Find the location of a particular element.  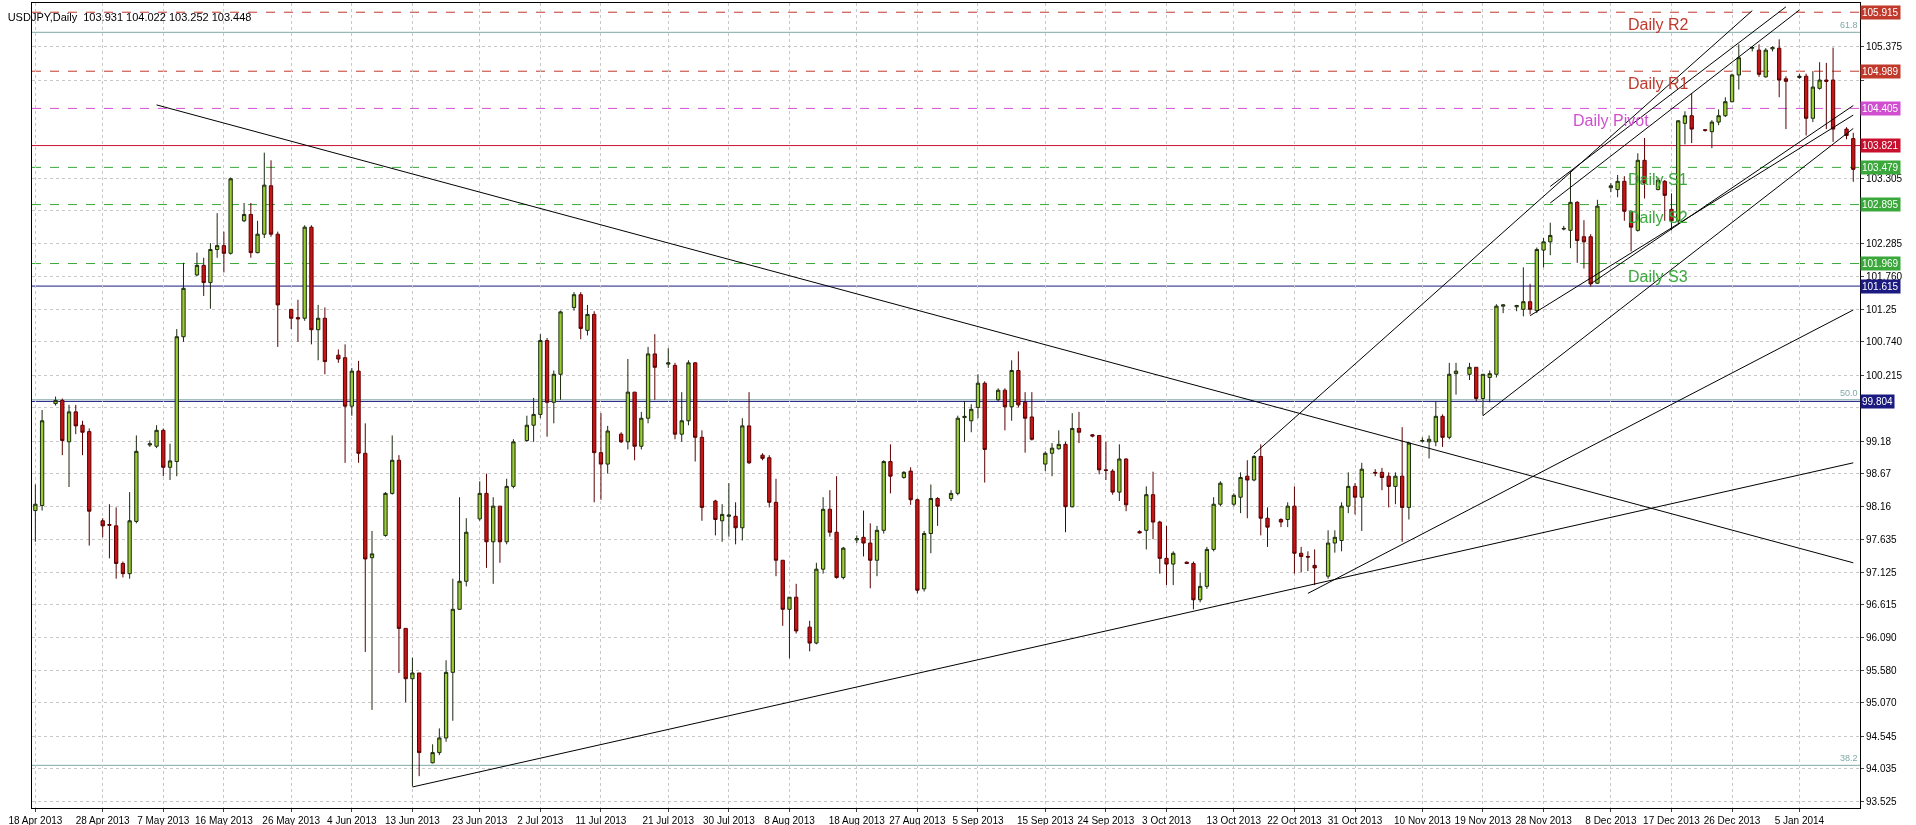

x-tick-label: 23 Jun 2013 is located at coordinates (480, 820).